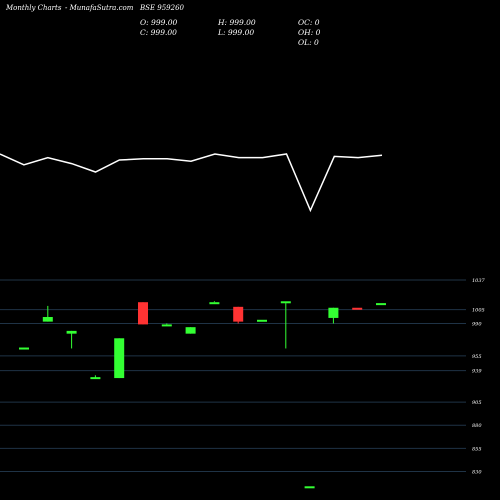 The image size is (500, 500). Describe the element at coordinates (478, 311) in the screenshot. I see `y-tick-label: 1005` at that location.